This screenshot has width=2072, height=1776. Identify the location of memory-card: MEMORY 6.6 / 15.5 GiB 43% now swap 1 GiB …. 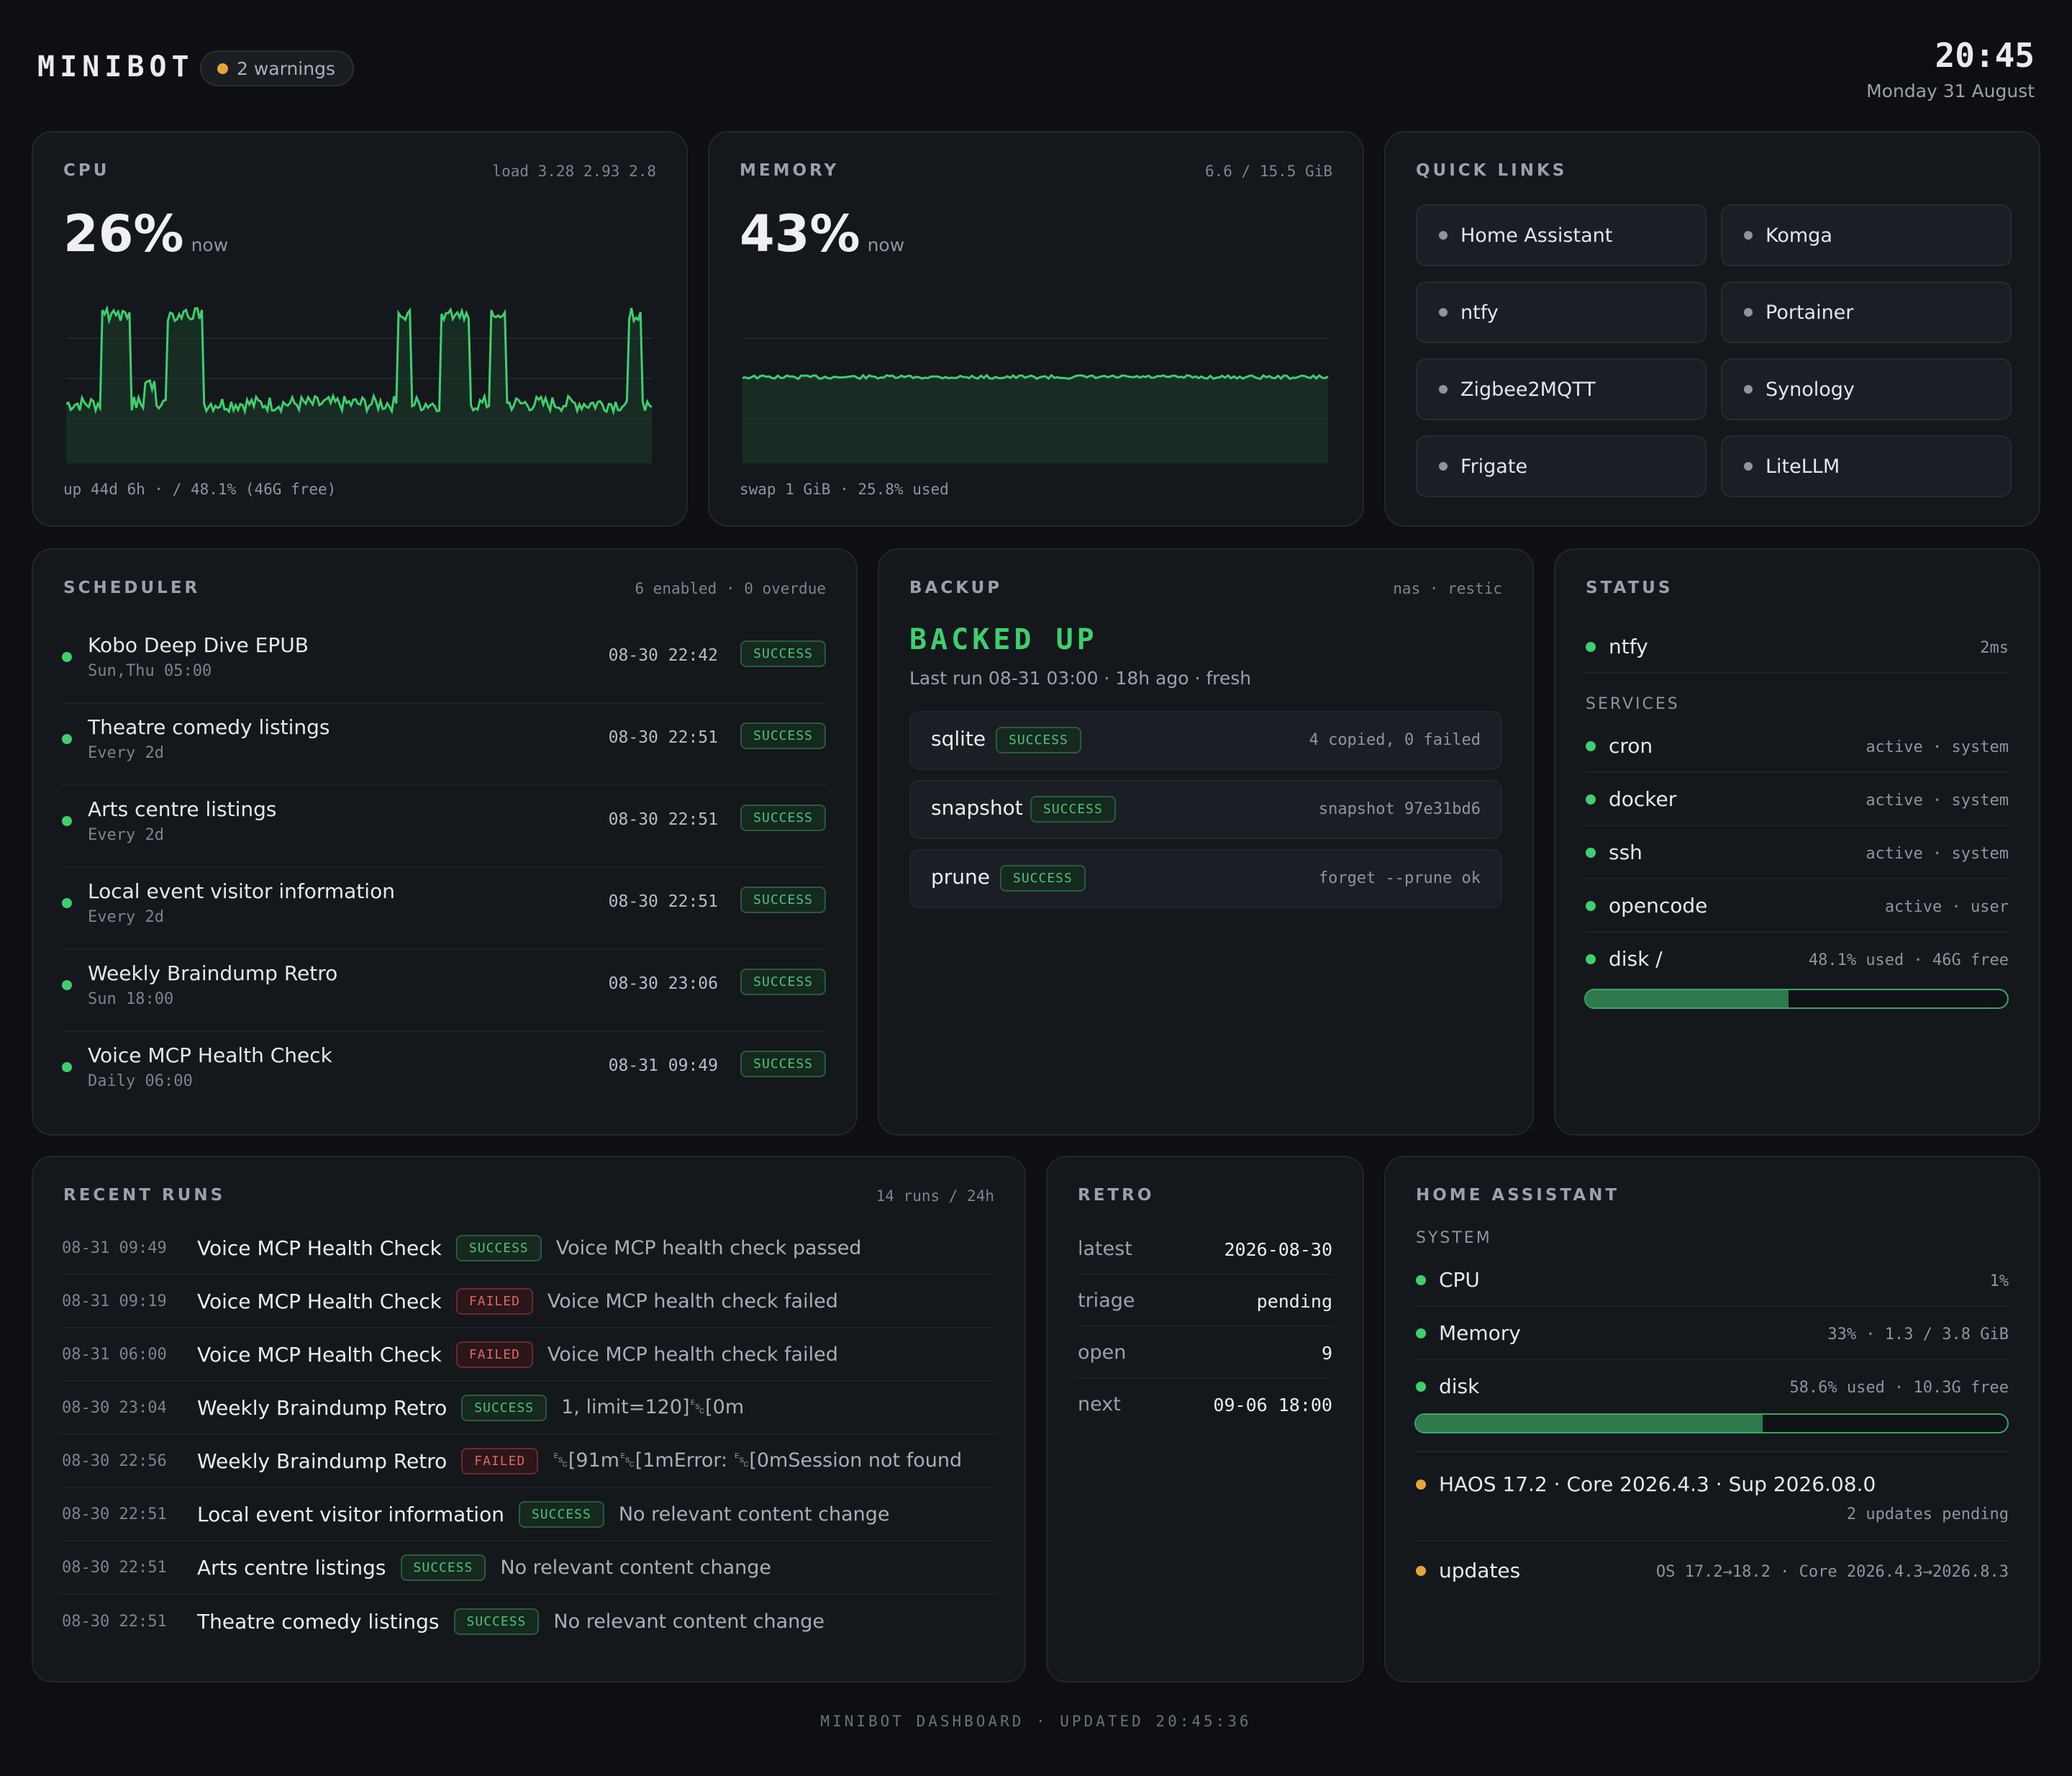
(1036, 329).